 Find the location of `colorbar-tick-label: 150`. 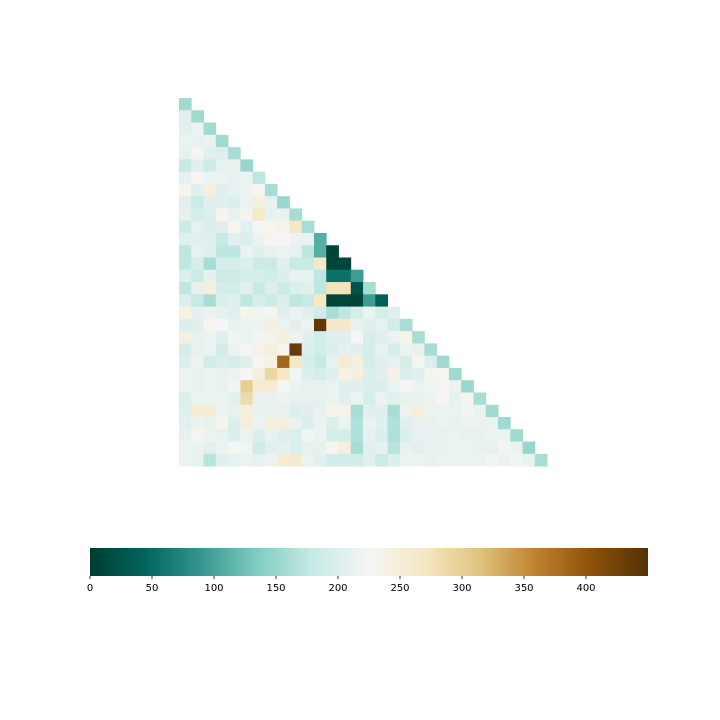

colorbar-tick-label: 150 is located at coordinates (275, 588).